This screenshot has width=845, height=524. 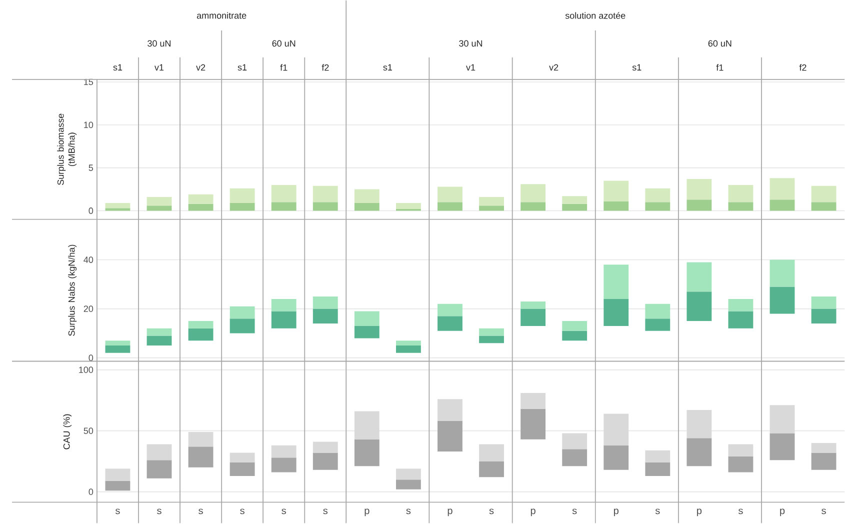 What do you see at coordinates (595, 15) in the screenshot?
I see `text: solution azotée` at bounding box center [595, 15].